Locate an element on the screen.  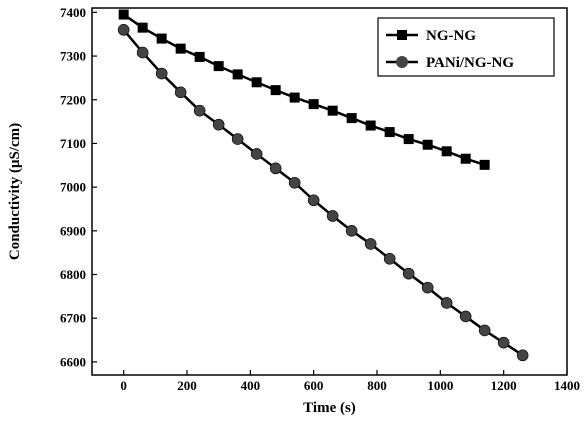
legend-label-ng-ng: NG-NG is located at coordinates (451, 36).